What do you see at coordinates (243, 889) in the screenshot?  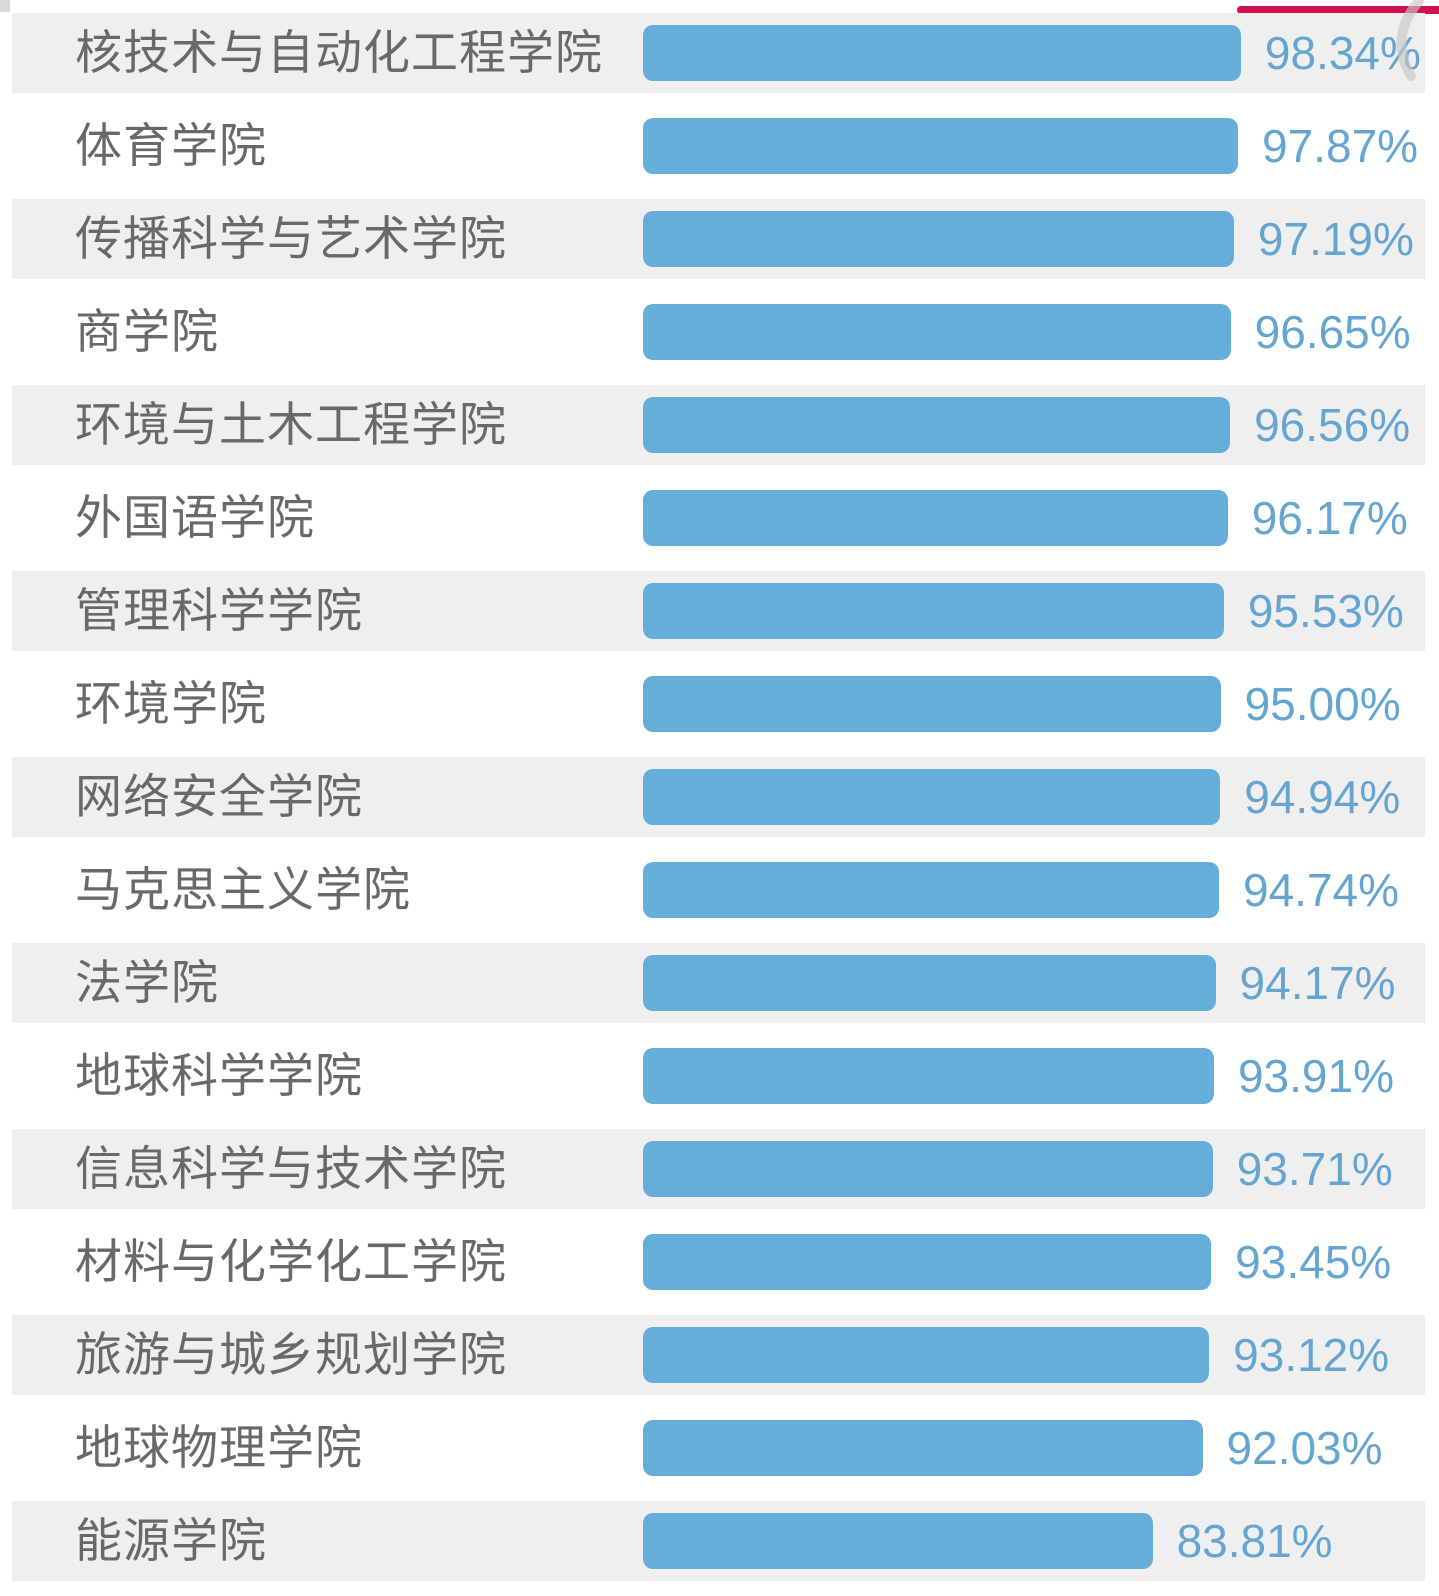 I see `category-label: 马克思主义学院` at bounding box center [243, 889].